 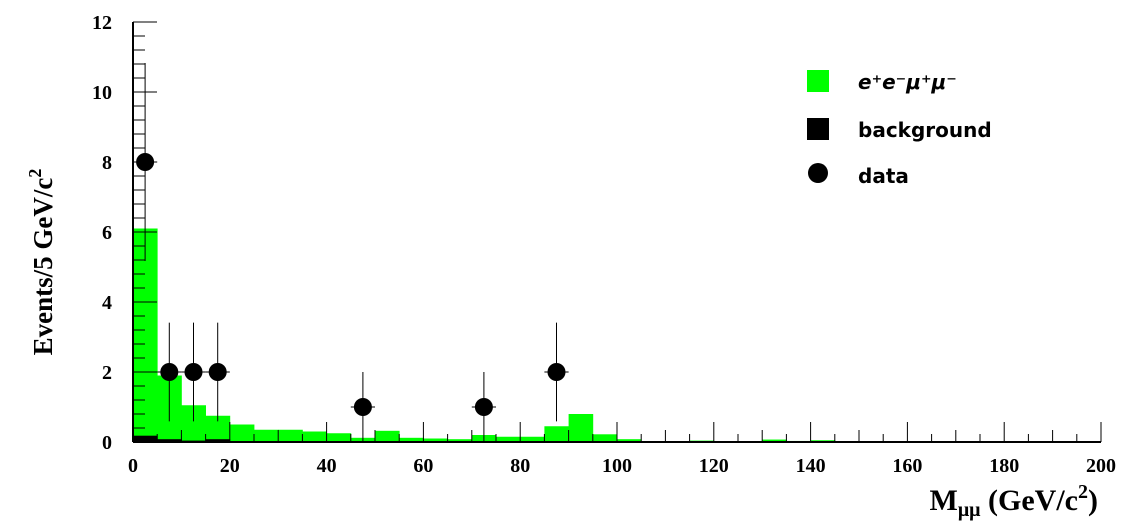 I want to click on legend-entry-signal: e⁺e⁻μ⁺μ⁻, so click(x=882, y=82).